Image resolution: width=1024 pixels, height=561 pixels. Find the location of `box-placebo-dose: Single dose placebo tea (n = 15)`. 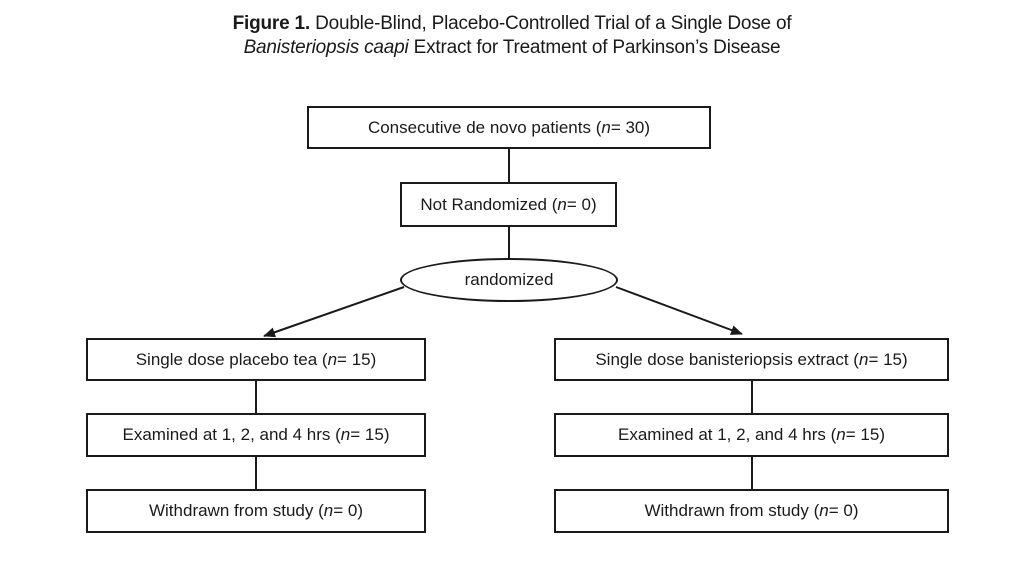

box-placebo-dose: Single dose placebo tea (n = 15) is located at coordinates (256, 359).